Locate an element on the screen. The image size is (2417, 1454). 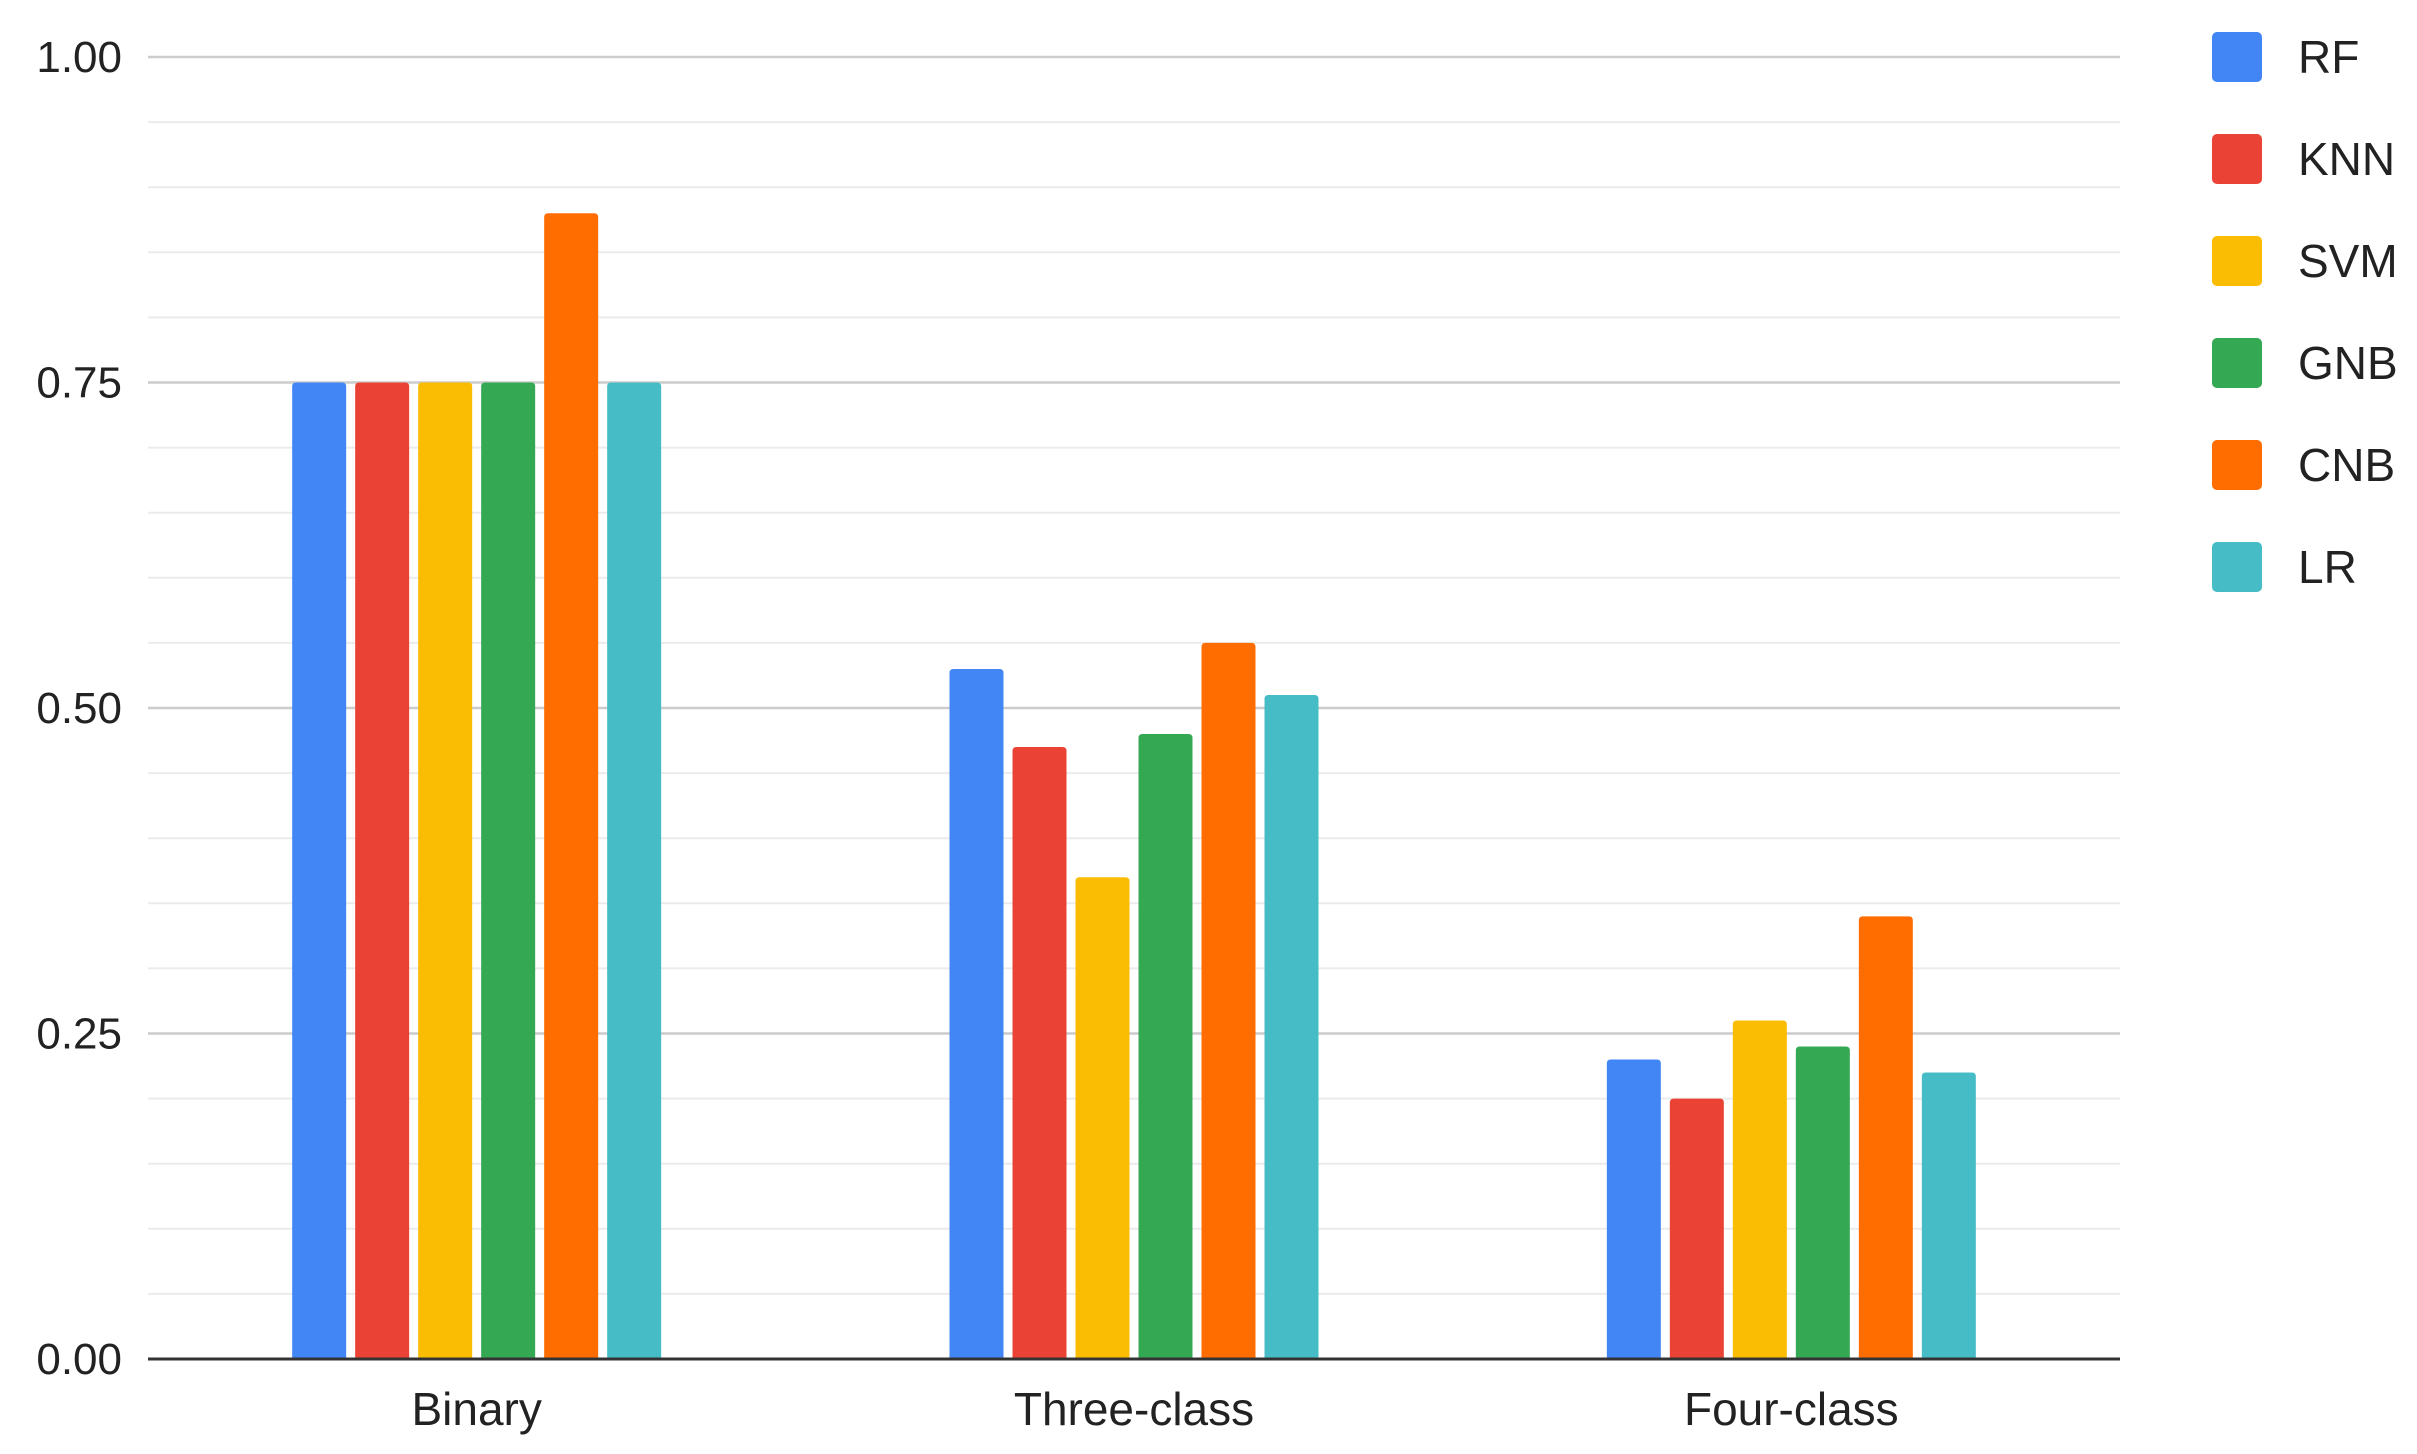
bar-cnb-four-class is located at coordinates (1885, 1137).